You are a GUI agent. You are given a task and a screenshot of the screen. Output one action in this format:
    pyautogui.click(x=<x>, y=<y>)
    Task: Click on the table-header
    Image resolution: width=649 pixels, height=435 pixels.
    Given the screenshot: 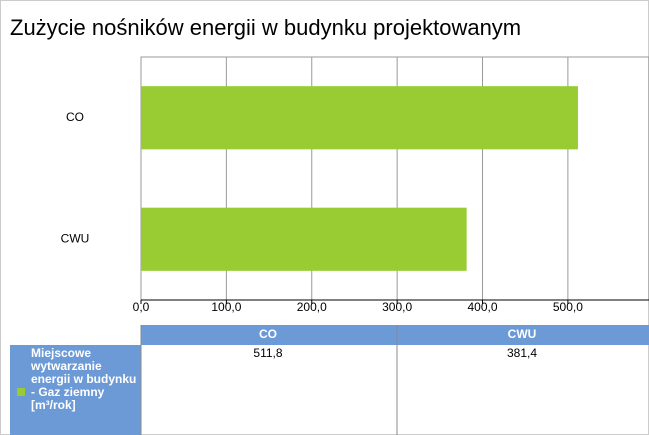 What is the action you would take?
    pyautogui.click(x=395, y=335)
    